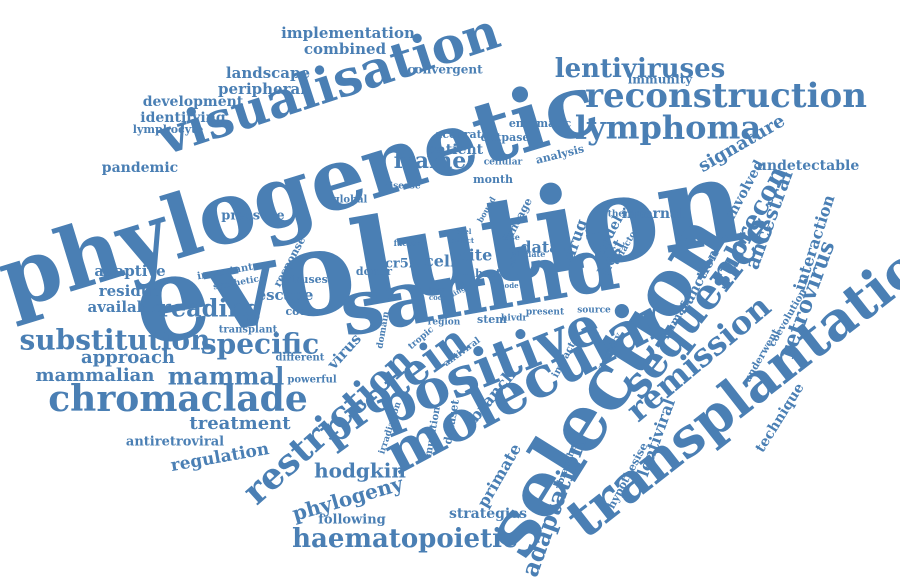  Describe the element at coordinates (531, 254) in the screenshot. I see `cloud-word: innate` at that location.